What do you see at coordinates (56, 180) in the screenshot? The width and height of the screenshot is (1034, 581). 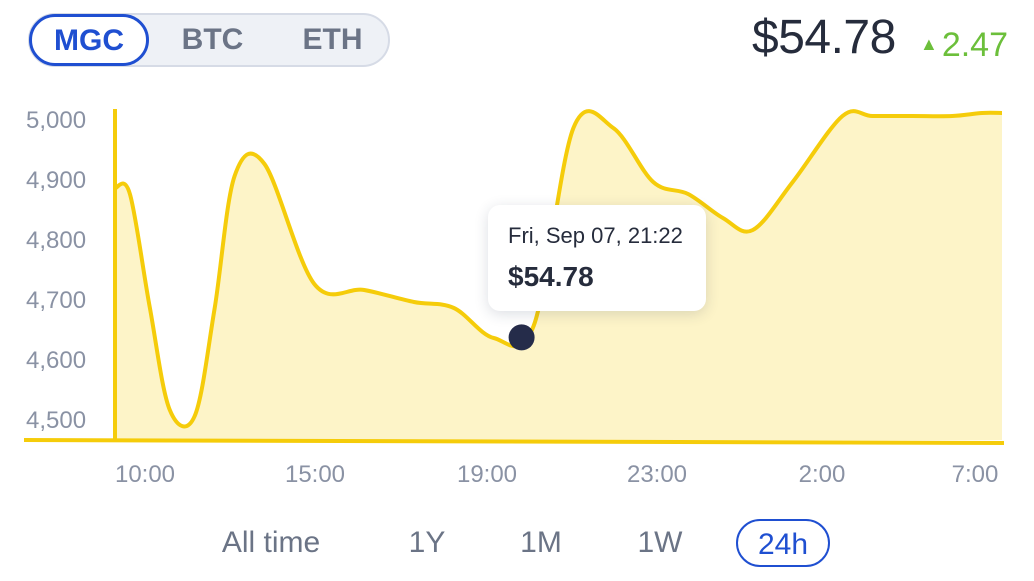 I see `y-tick-label: 4,900` at bounding box center [56, 180].